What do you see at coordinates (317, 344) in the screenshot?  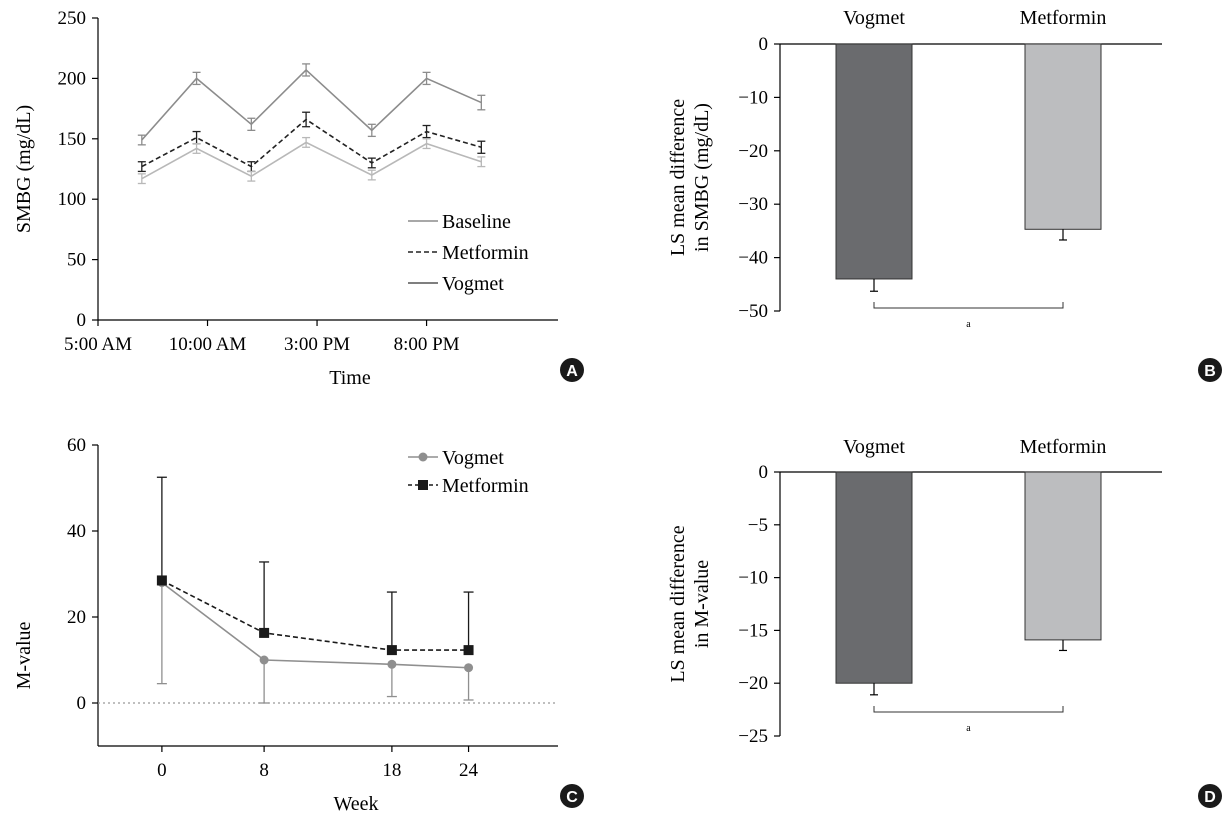 I see `x-tick-label: 3:00 PM` at bounding box center [317, 344].